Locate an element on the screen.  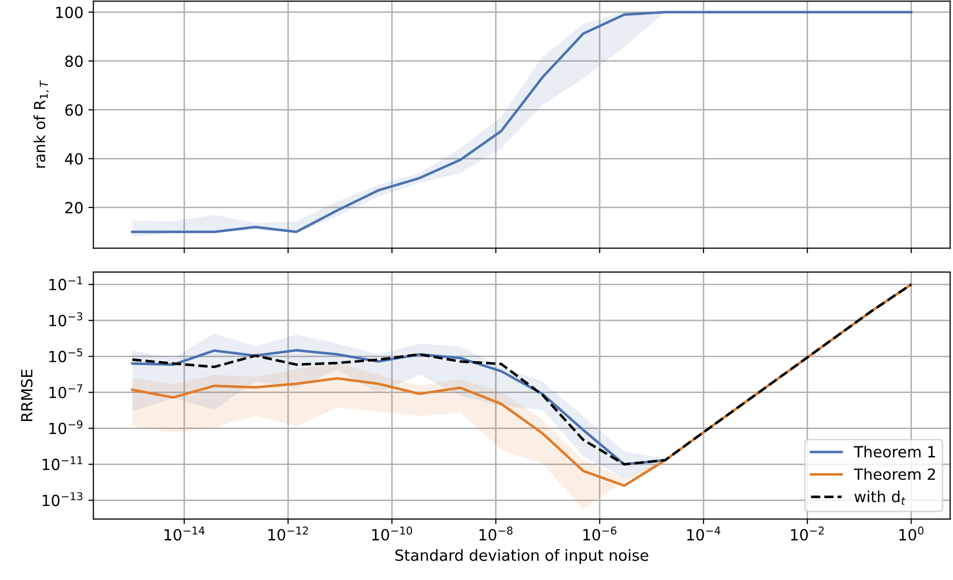
y-tick-label: 40 is located at coordinates (73, 159).